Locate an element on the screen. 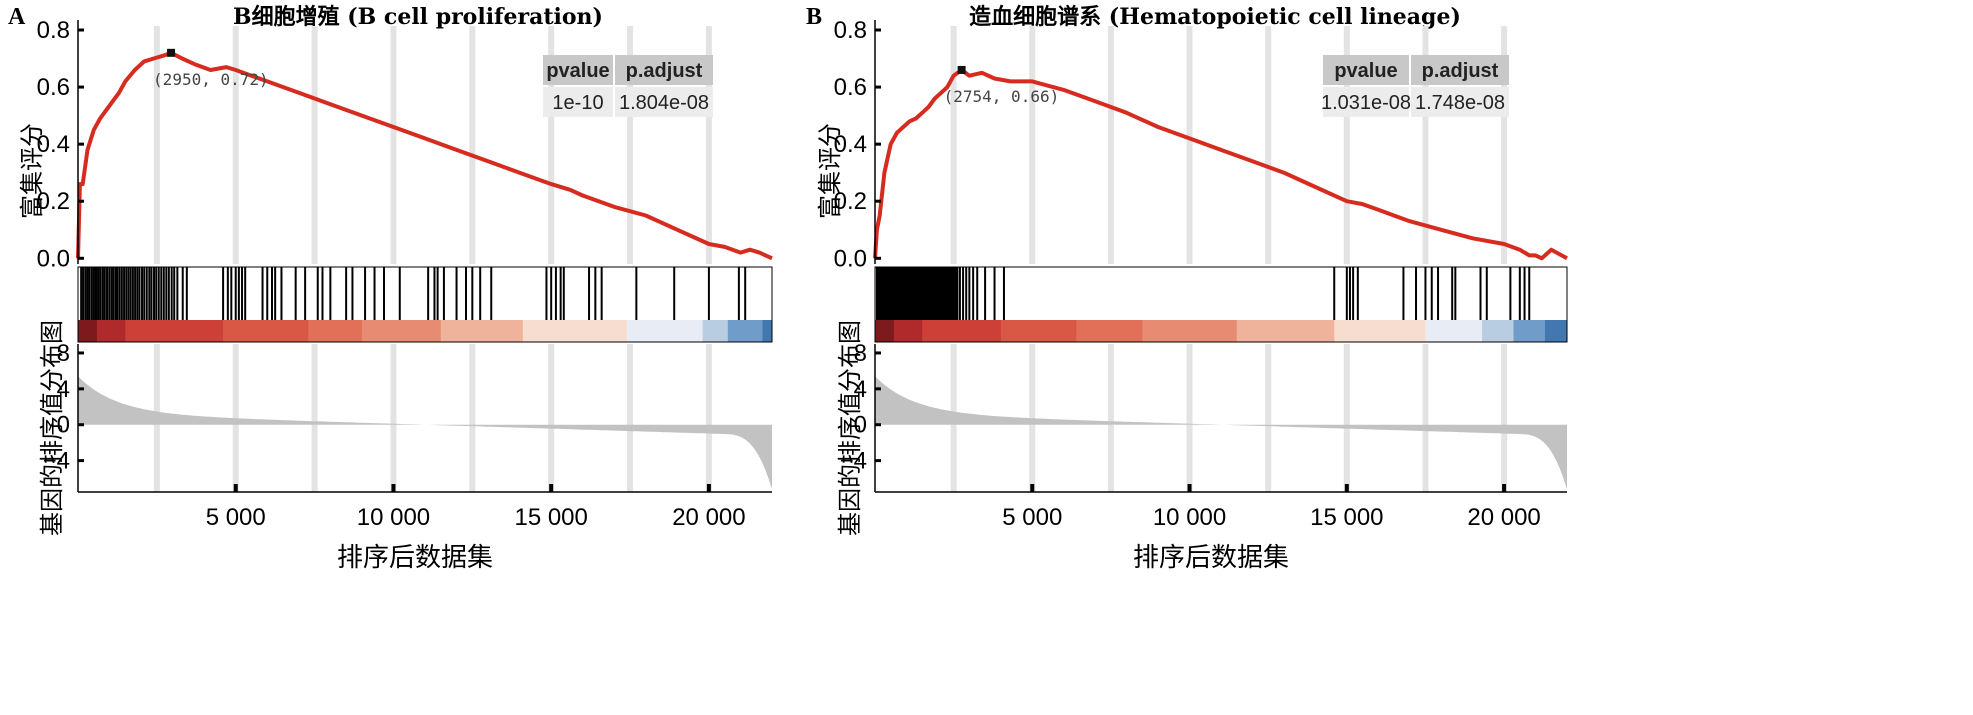 This screenshot has height=715, width=1973. panel-label: B is located at coordinates (814, 17).